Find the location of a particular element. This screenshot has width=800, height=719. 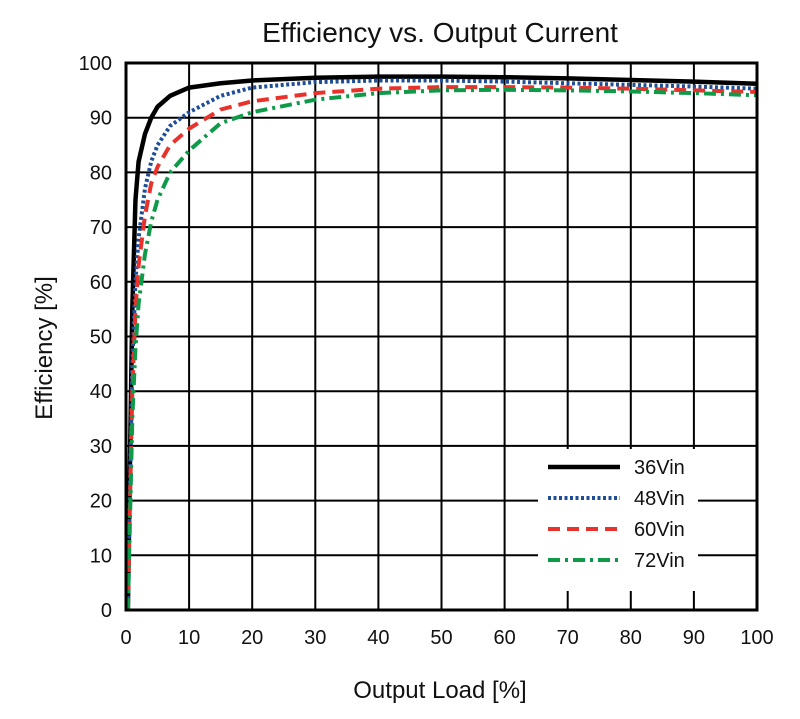

y-tick-label: 30 is located at coordinates (101, 447).